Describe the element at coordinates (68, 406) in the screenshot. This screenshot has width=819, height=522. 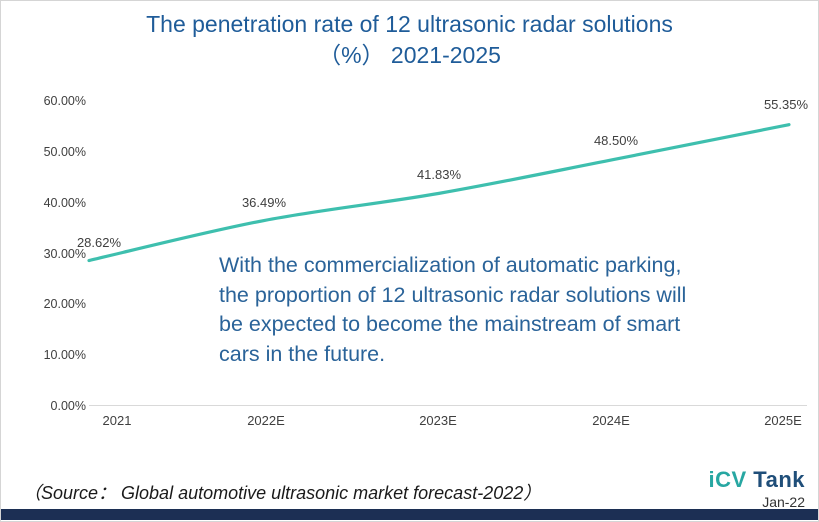
I see `y-axis-tick-label: 0.00%` at that location.